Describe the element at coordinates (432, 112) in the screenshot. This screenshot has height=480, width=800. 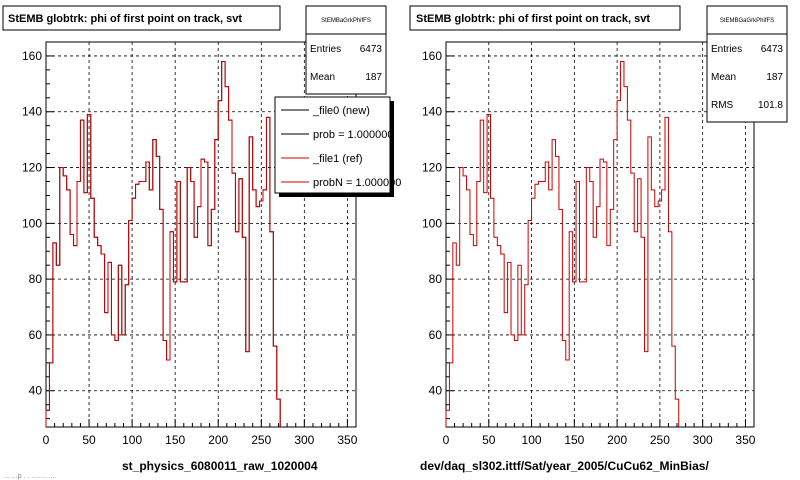
I see `right-y-tick-label: 140` at that location.